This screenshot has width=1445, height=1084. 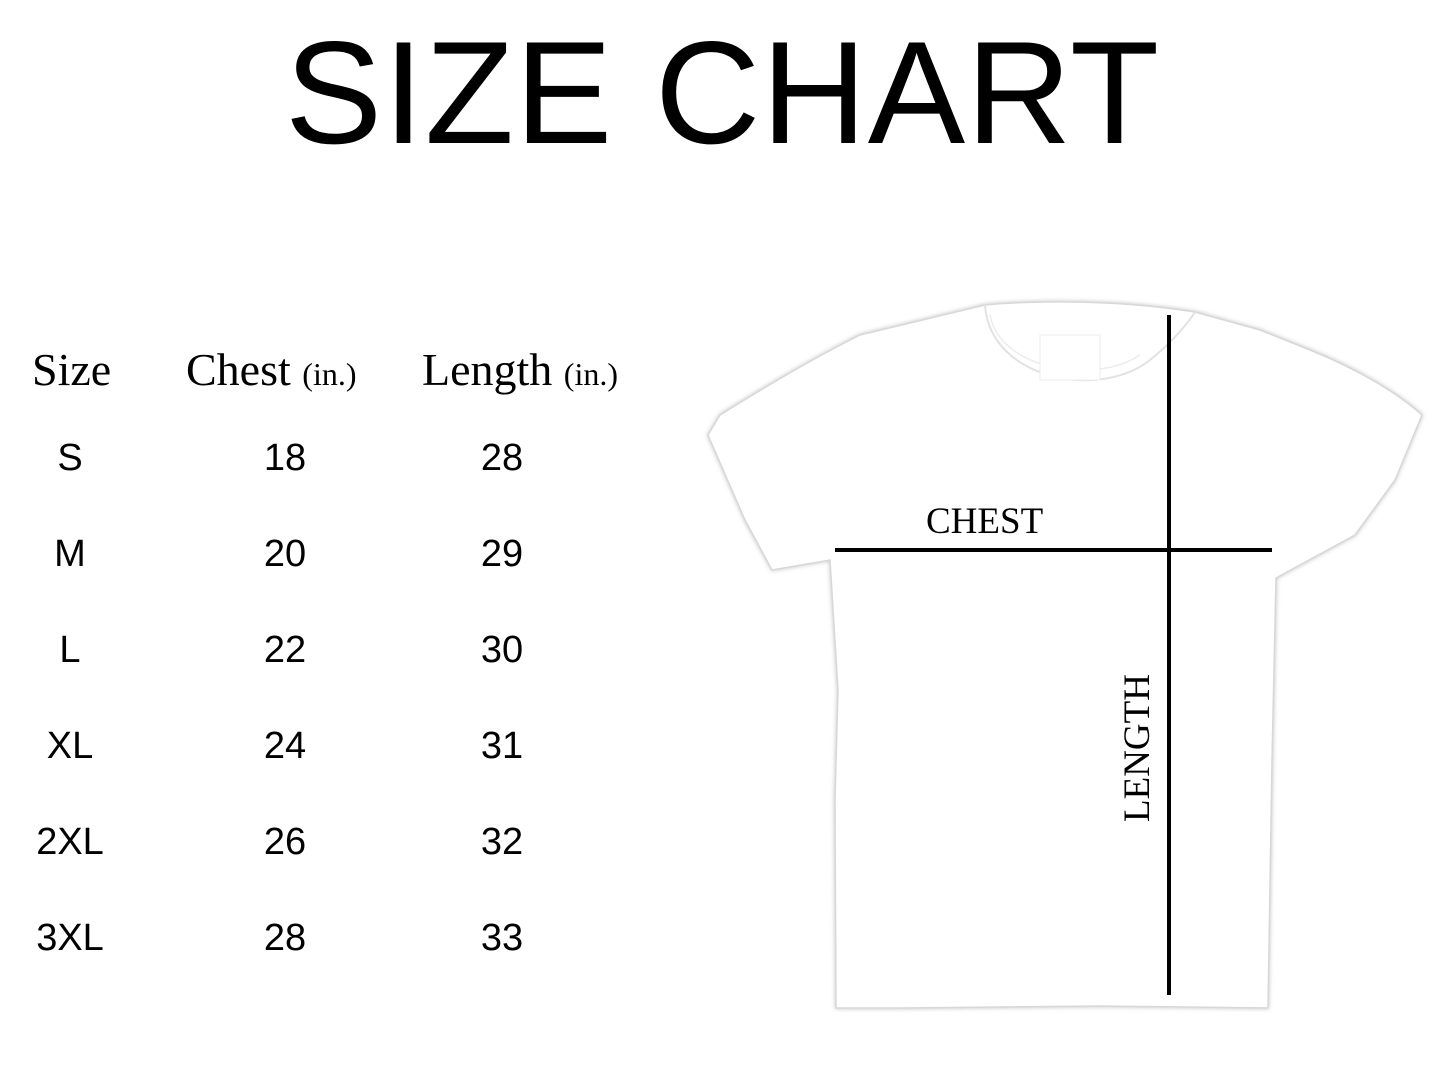 What do you see at coordinates (285, 746) in the screenshot?
I see `cell-chest: 24` at bounding box center [285, 746].